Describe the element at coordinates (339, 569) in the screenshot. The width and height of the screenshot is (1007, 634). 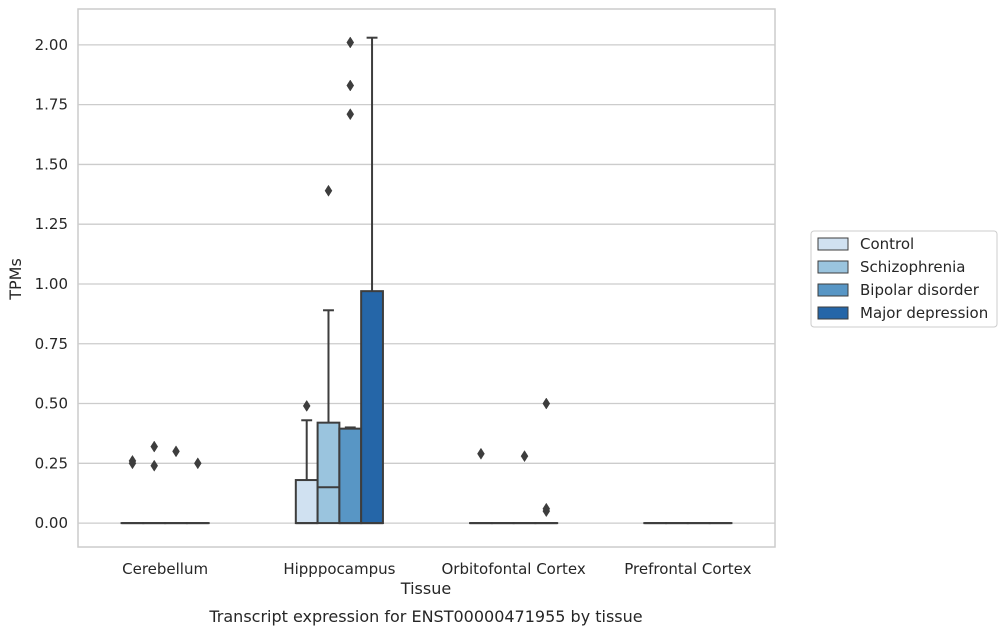
I see `x-tick-label: Hipppocampus` at that location.